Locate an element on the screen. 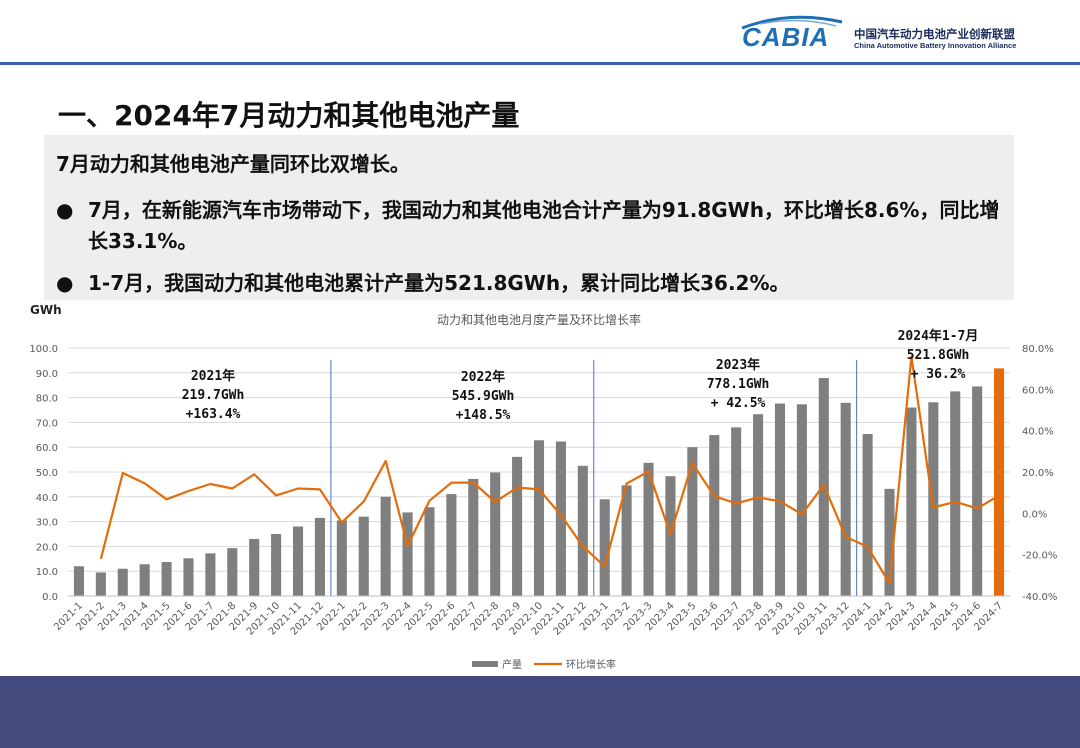  y2-tick-label: -40.0% is located at coordinates (1039, 597).